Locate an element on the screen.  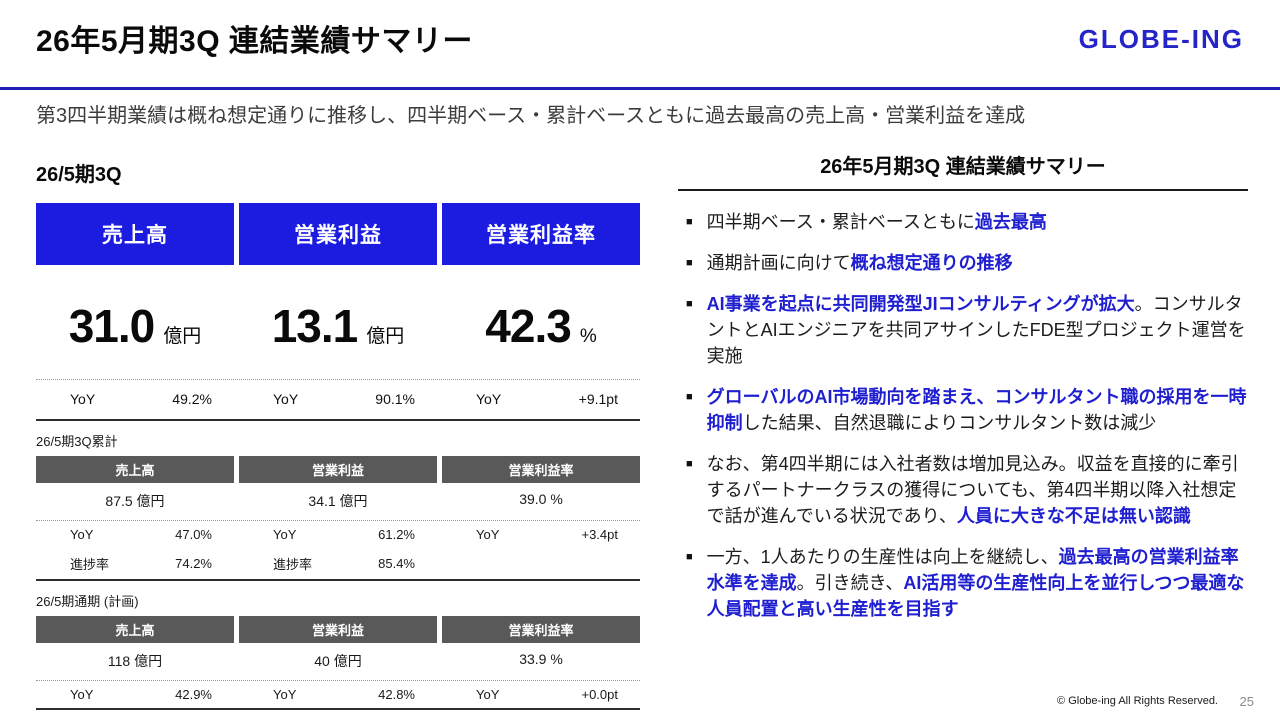
bullet-text: 四半期ベース・累計ベースともに過去最高 is located at coordinates (876, 222).